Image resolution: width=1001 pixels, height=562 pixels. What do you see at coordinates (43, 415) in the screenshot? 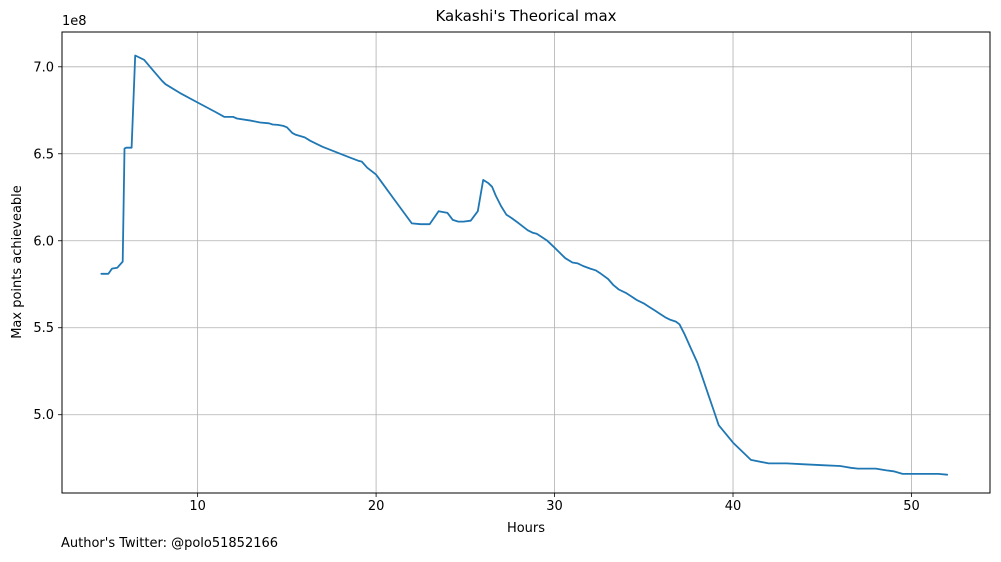
I see `y-tick-label: 5.0` at bounding box center [43, 415].